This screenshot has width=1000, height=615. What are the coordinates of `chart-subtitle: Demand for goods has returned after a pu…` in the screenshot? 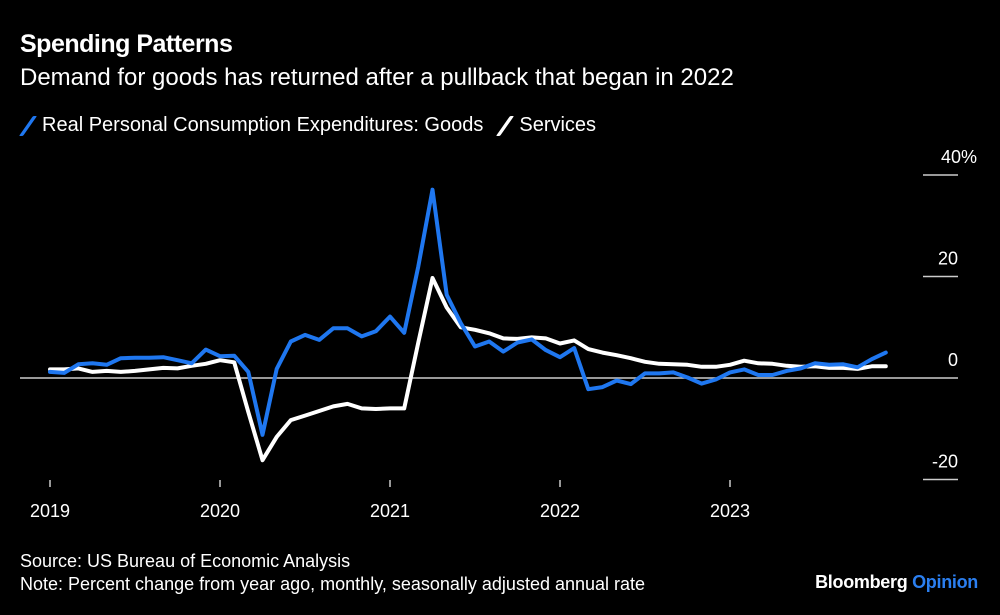 It's located at (377, 77).